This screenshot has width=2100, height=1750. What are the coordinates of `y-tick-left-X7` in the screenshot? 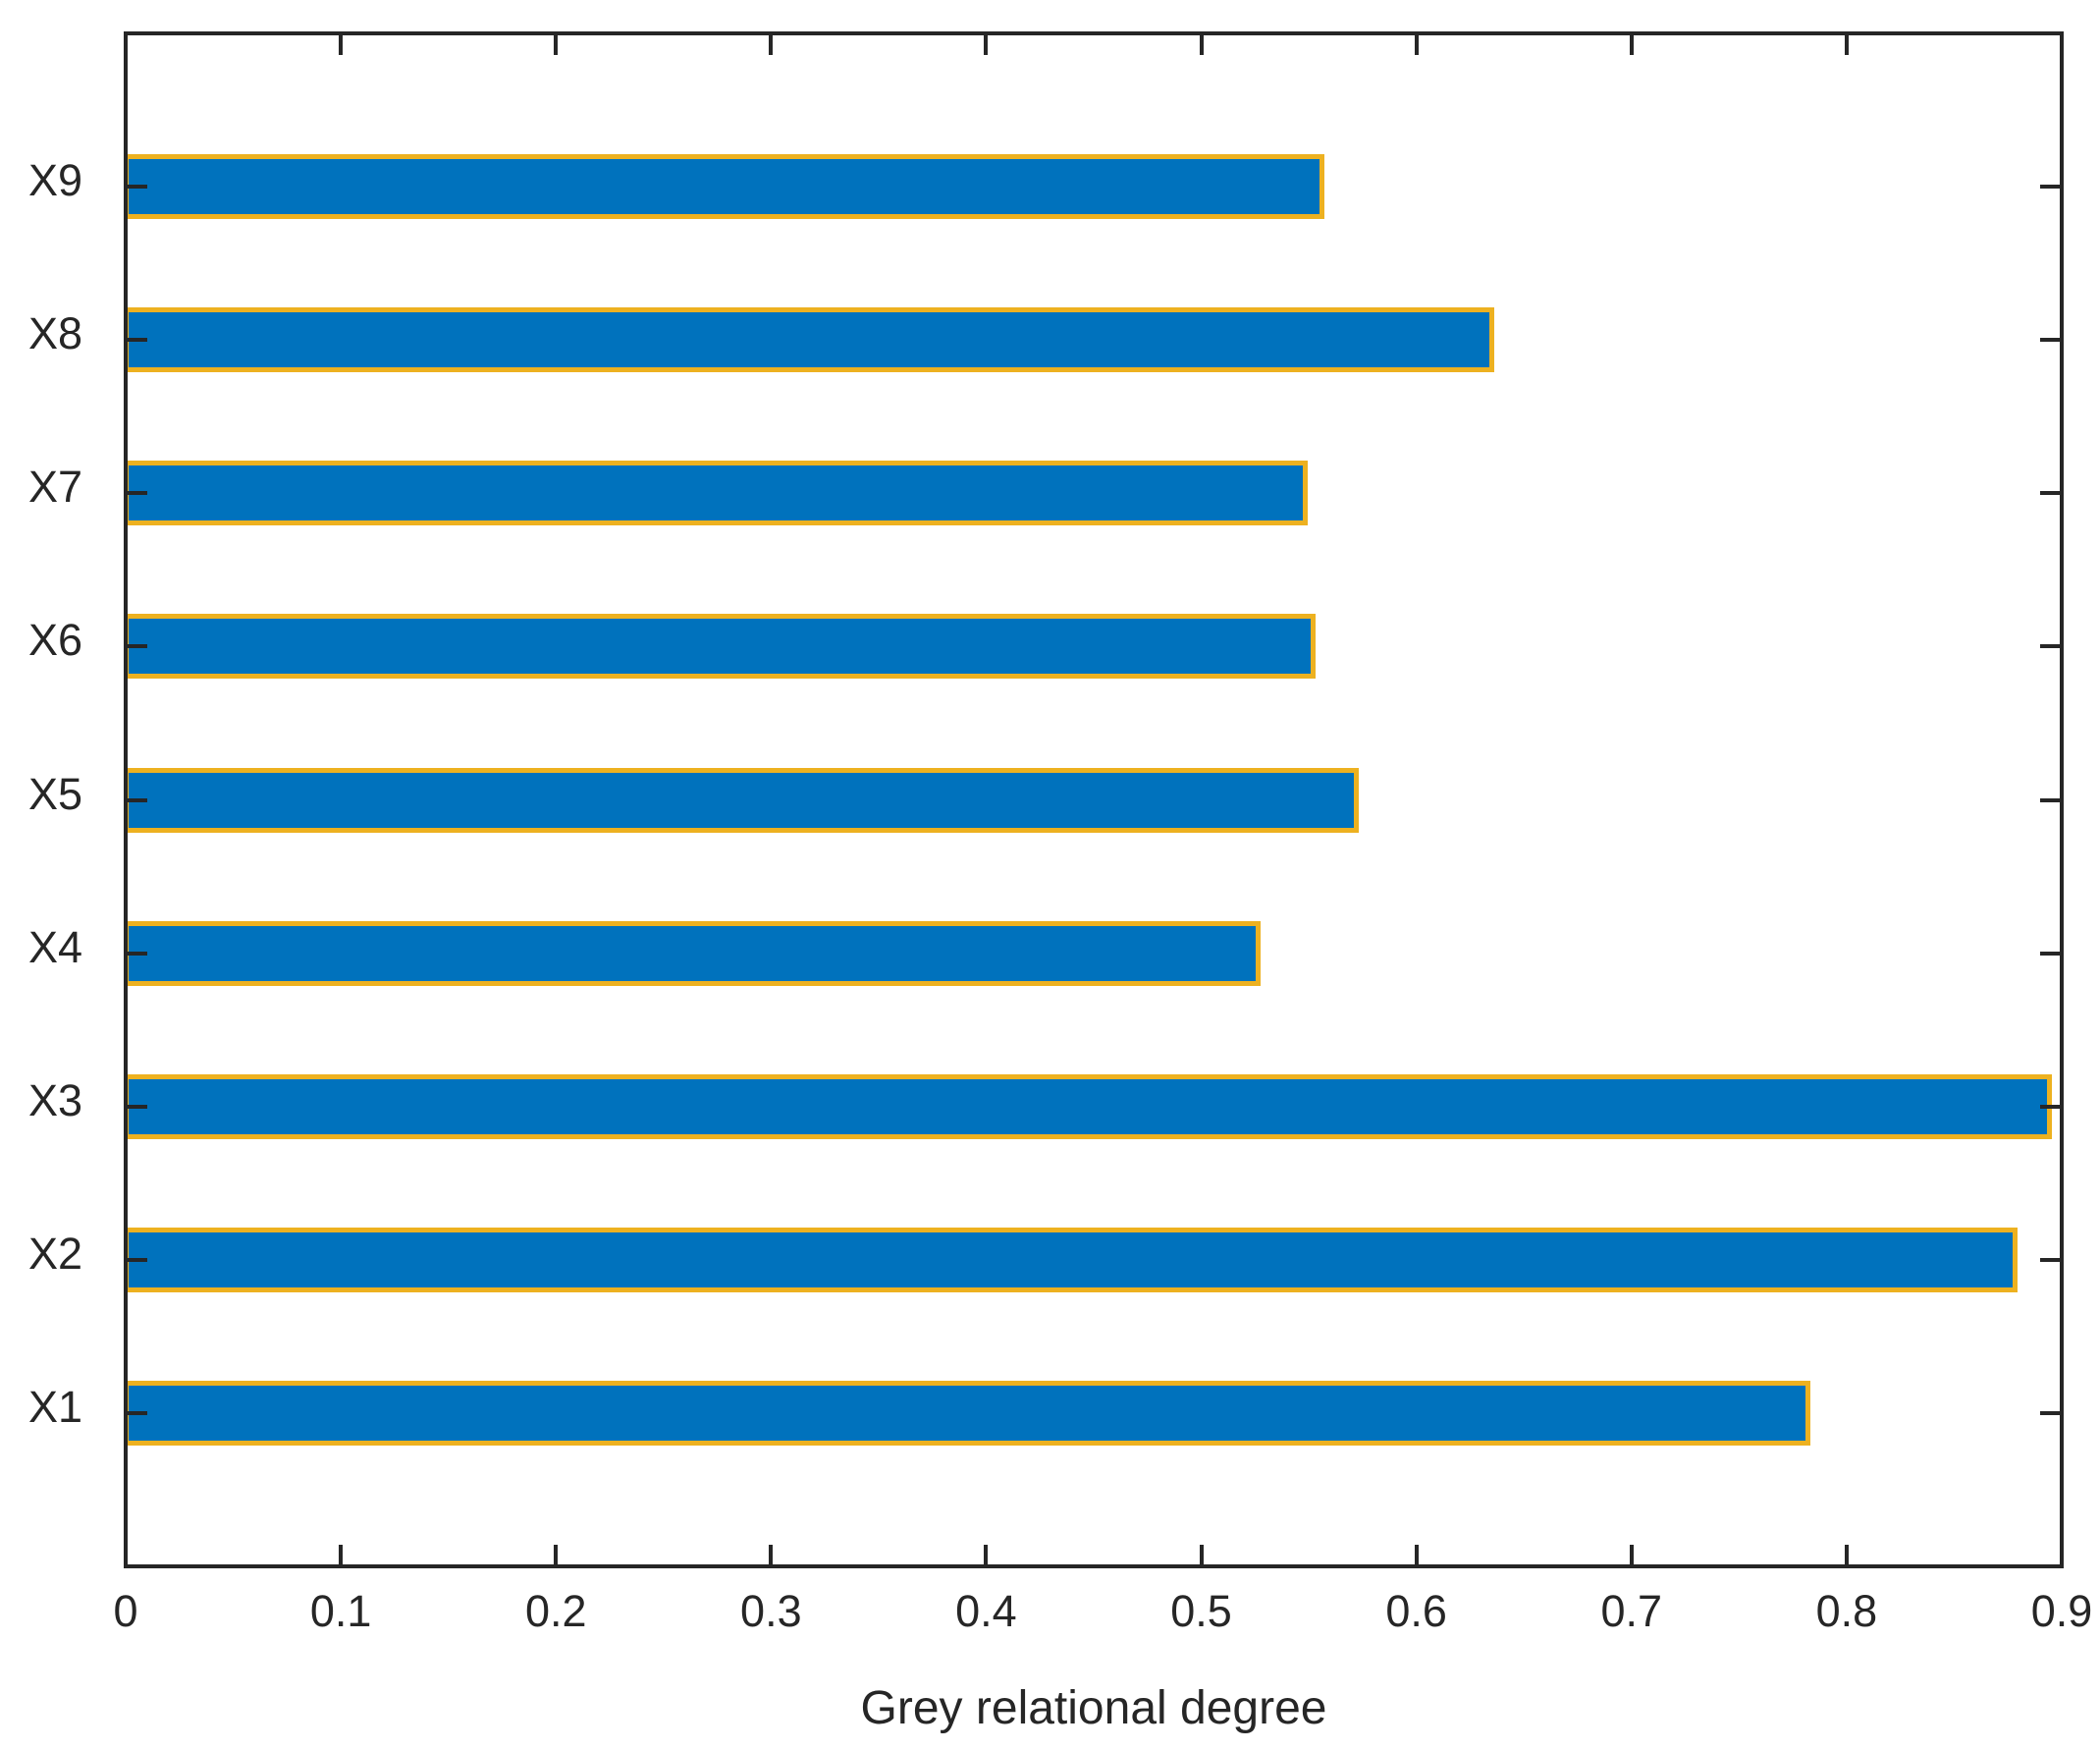 It's located at (136, 493).